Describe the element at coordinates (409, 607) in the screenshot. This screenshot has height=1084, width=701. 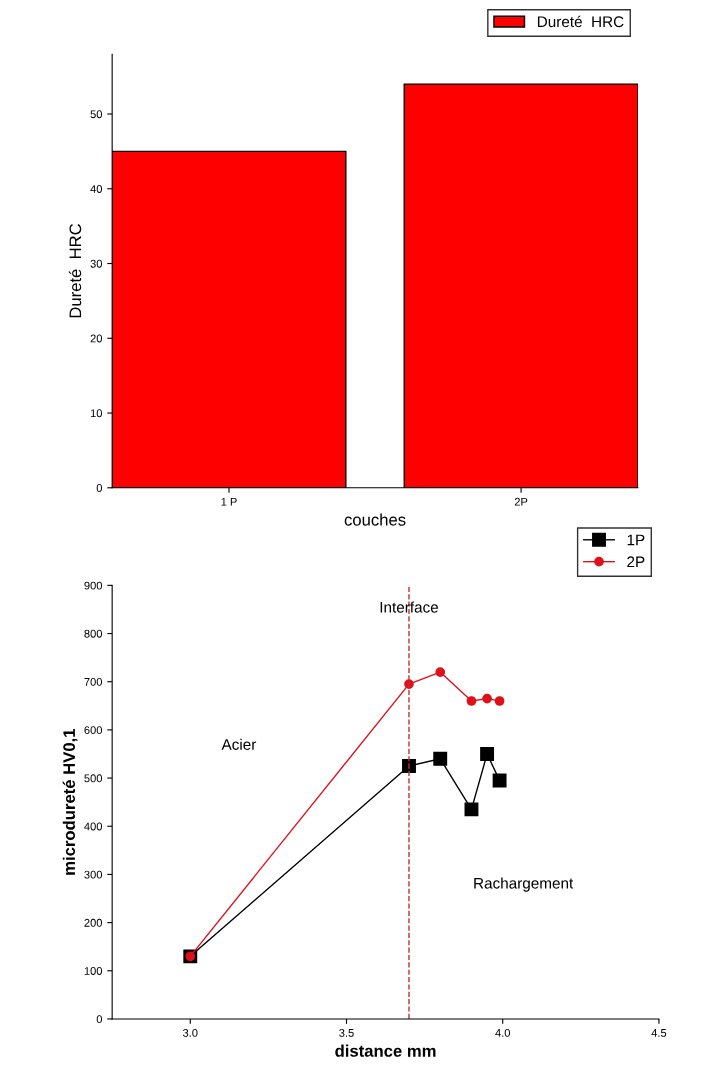
I see `ref-line-label: Interface` at that location.